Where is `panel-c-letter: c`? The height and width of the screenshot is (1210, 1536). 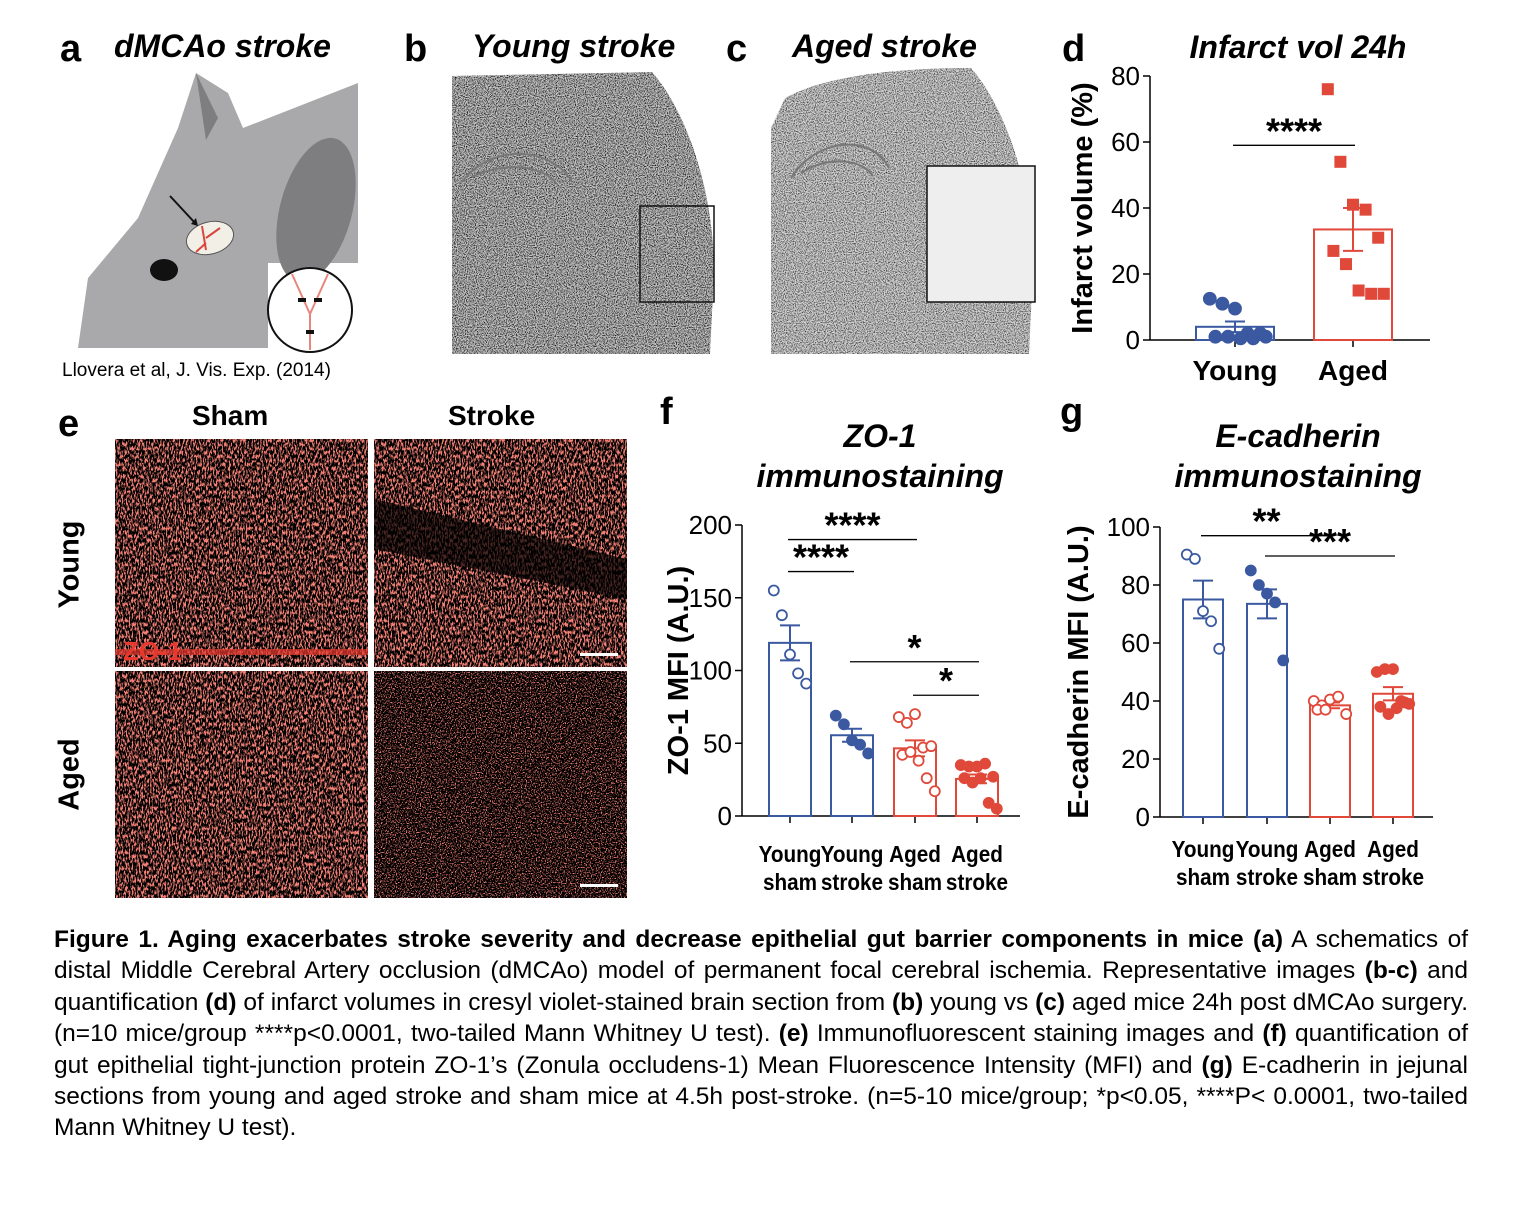 panel-c-letter: c is located at coordinates (737, 49).